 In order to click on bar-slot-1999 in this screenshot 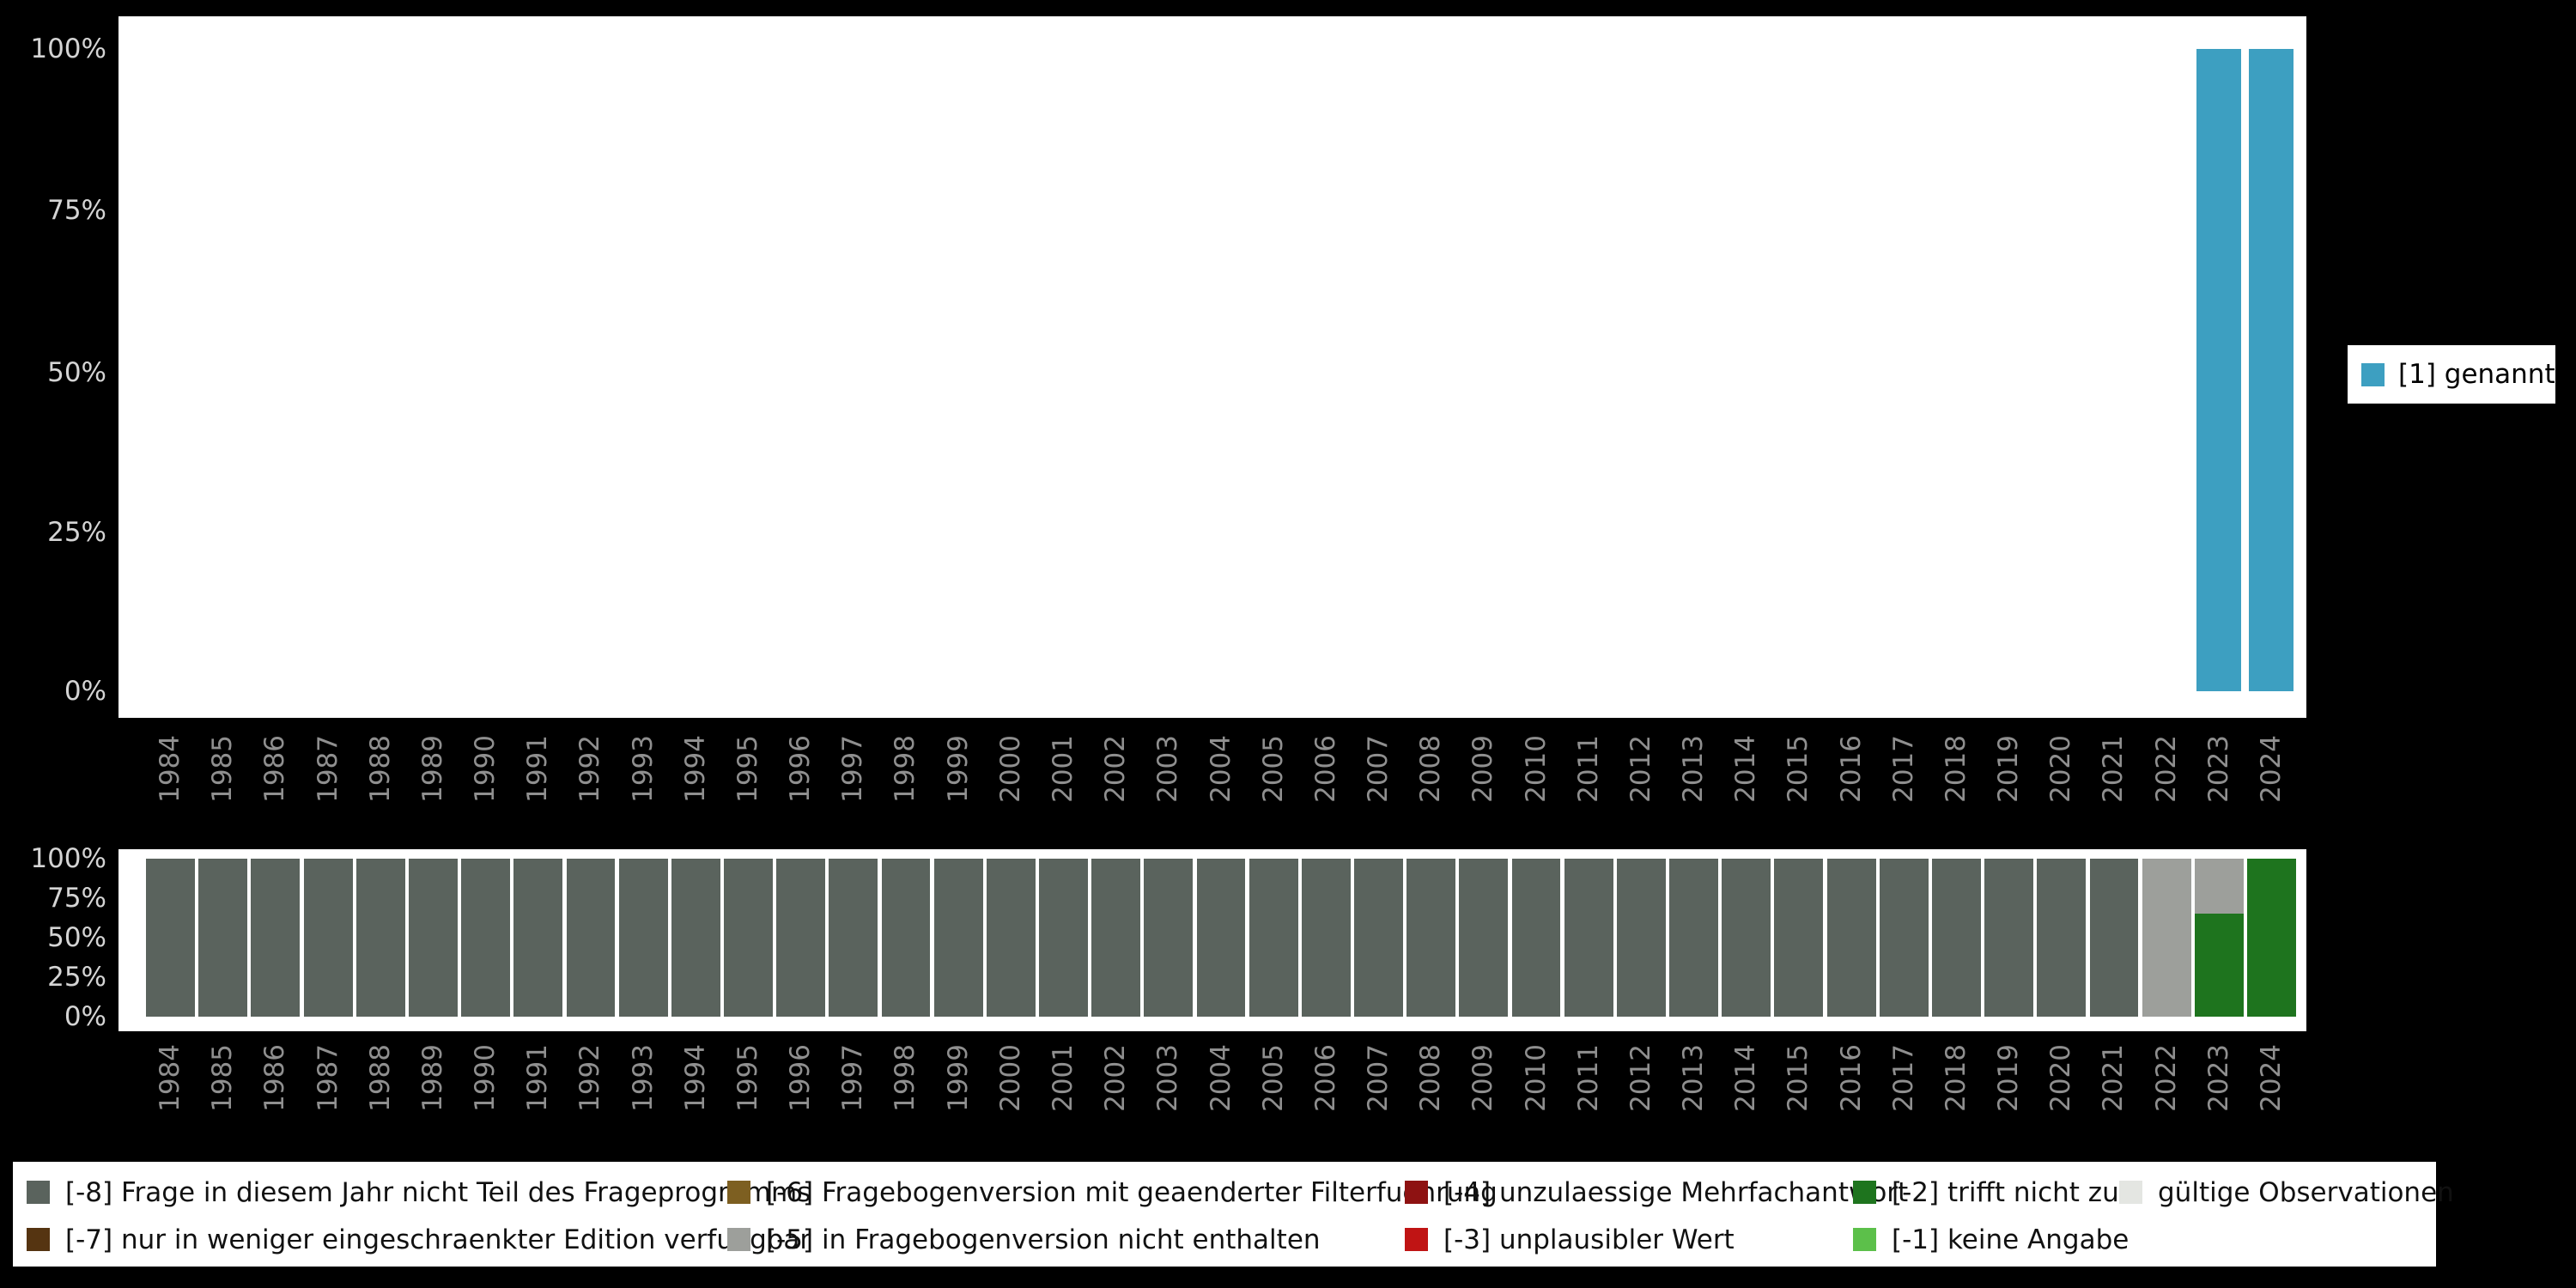, I will do `click(959, 370)`.